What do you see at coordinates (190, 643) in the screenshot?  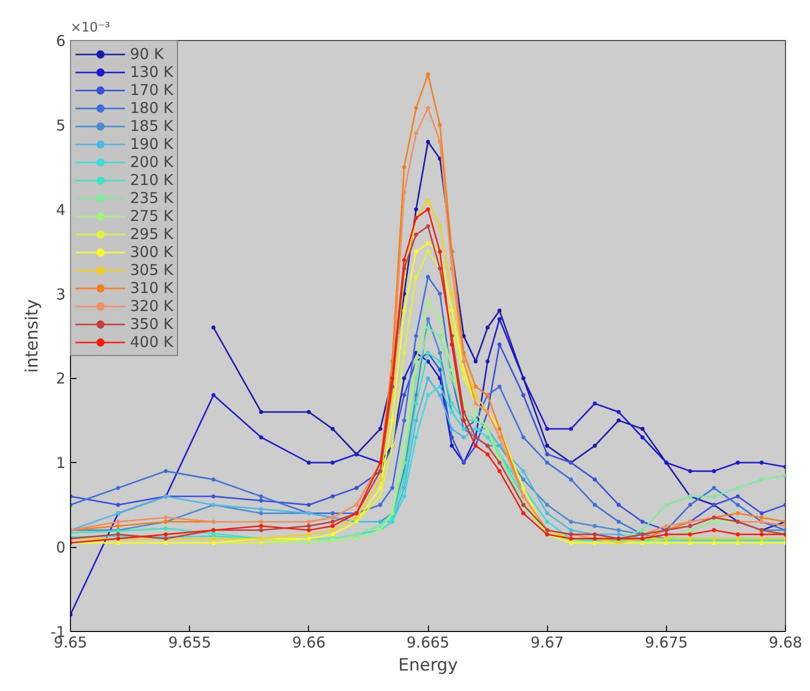 I see `x-tick-label: 9.655` at bounding box center [190, 643].